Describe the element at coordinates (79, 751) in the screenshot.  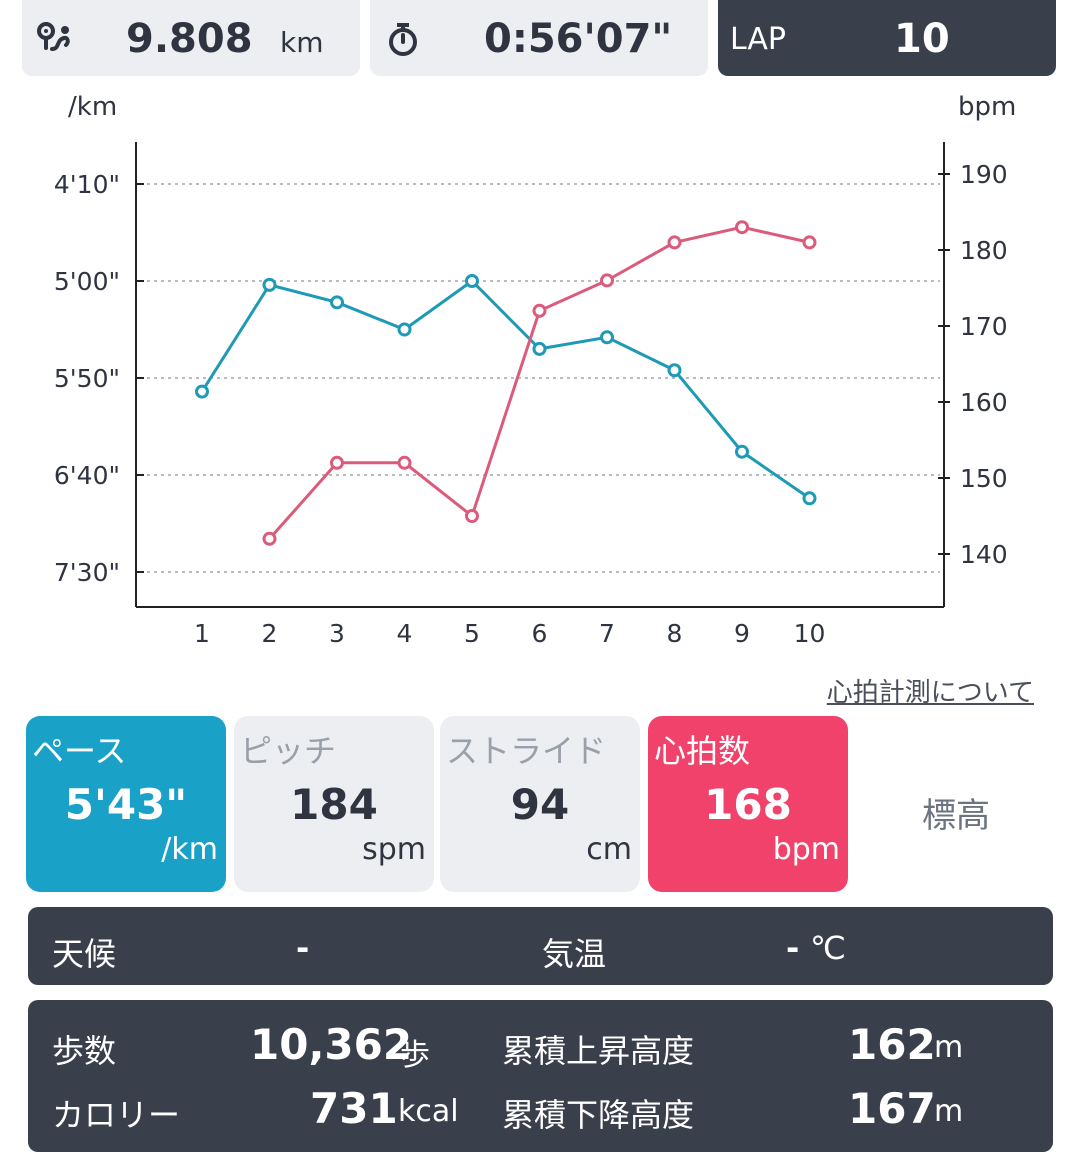
I see `pace-label: ペース` at that location.